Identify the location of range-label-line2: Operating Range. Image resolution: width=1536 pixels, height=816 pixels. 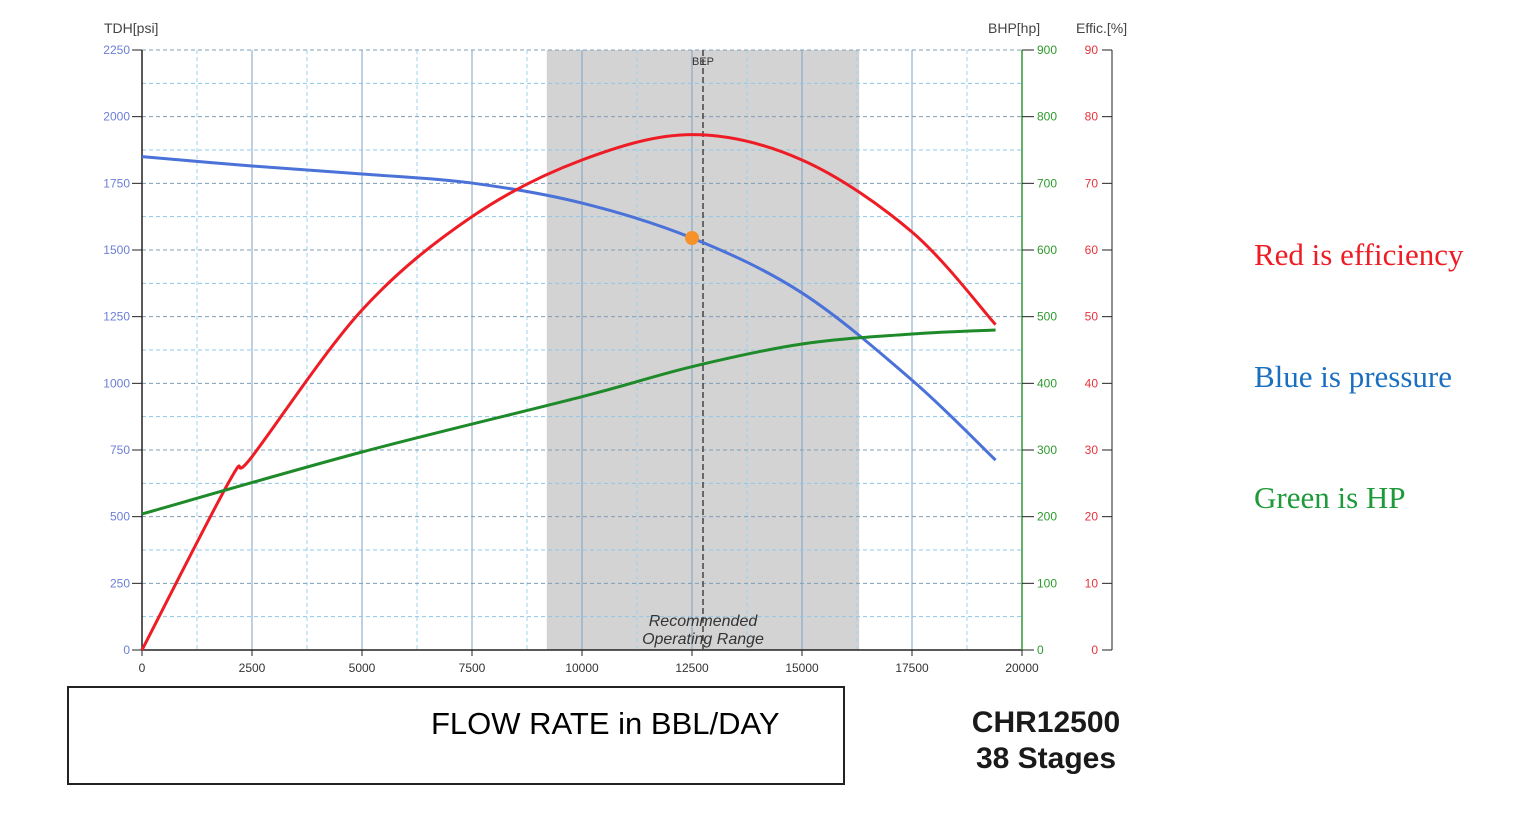
(703, 639).